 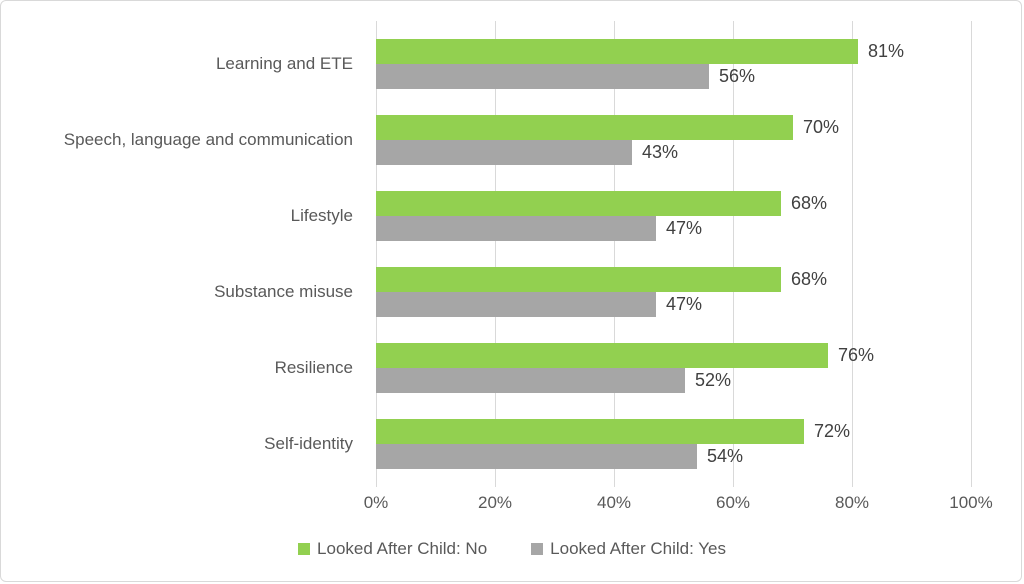 I want to click on x-tick-label: 20%, so click(x=495, y=502).